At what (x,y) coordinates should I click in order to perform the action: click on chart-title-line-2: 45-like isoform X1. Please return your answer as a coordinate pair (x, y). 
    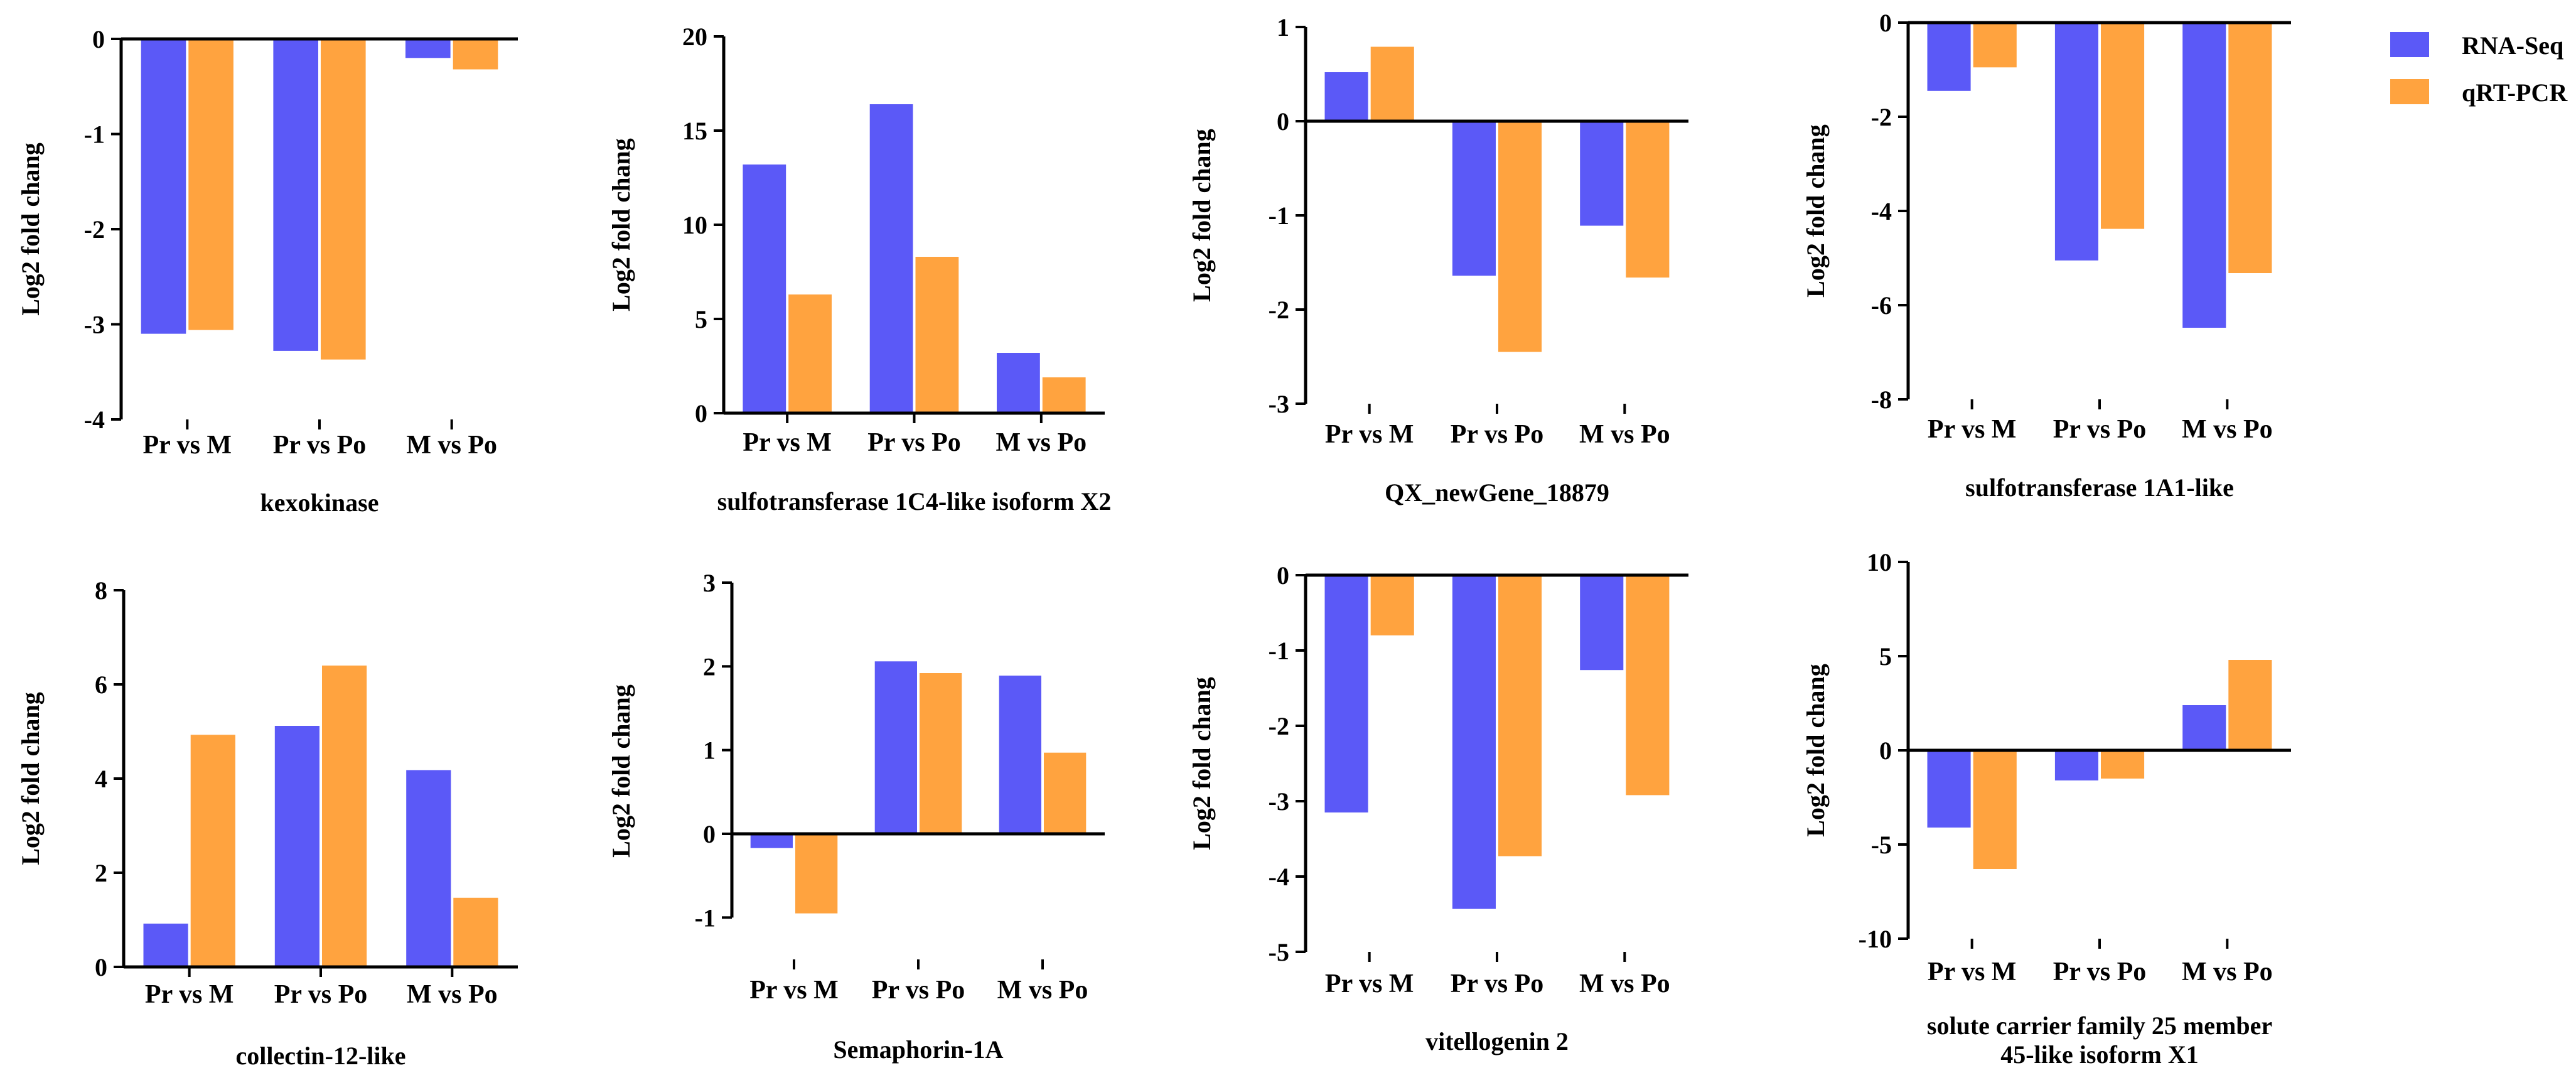
    Looking at the image, I should click on (2099, 1055).